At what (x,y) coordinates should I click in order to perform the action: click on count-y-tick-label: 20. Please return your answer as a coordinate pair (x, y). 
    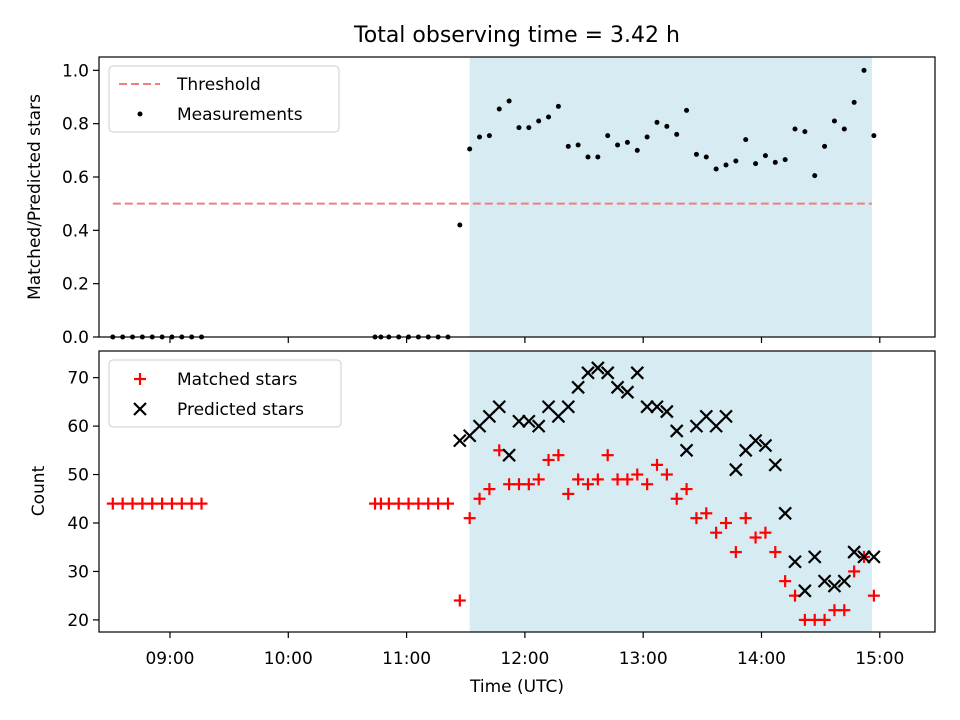
    Looking at the image, I should click on (78, 621).